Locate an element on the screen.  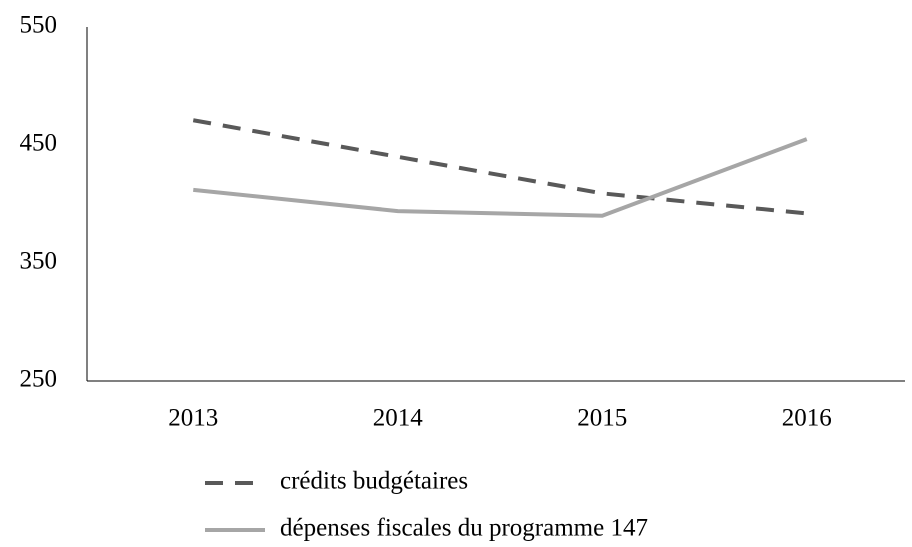
y-tick-label: 250 is located at coordinates (39, 379).